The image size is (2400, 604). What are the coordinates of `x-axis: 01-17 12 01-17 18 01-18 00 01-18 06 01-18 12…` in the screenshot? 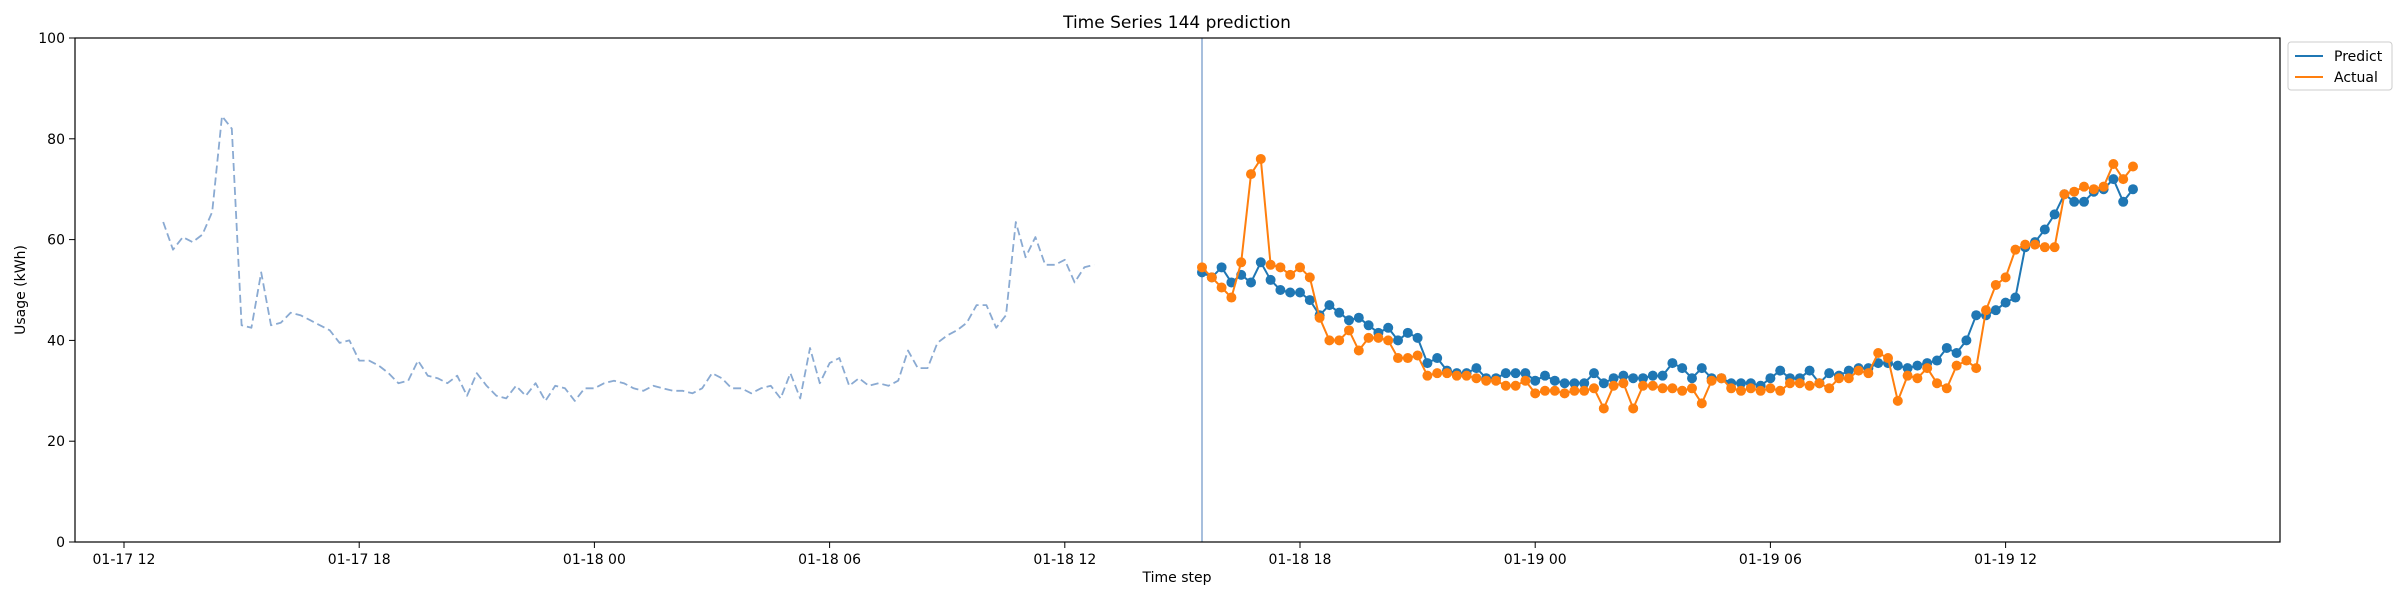 It's located at (1065, 555).